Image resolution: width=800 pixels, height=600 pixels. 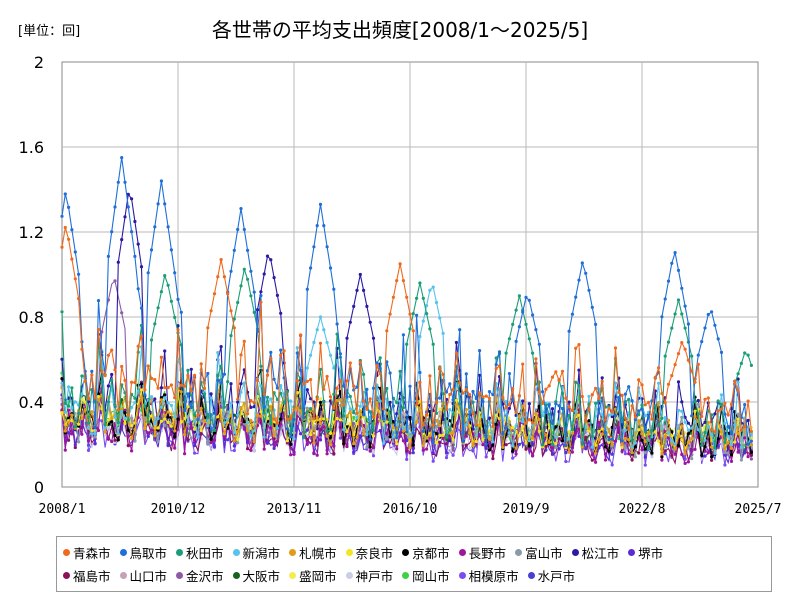 What do you see at coordinates (87, 552) in the screenshot?
I see `legend-item: 青森市` at bounding box center [87, 552].